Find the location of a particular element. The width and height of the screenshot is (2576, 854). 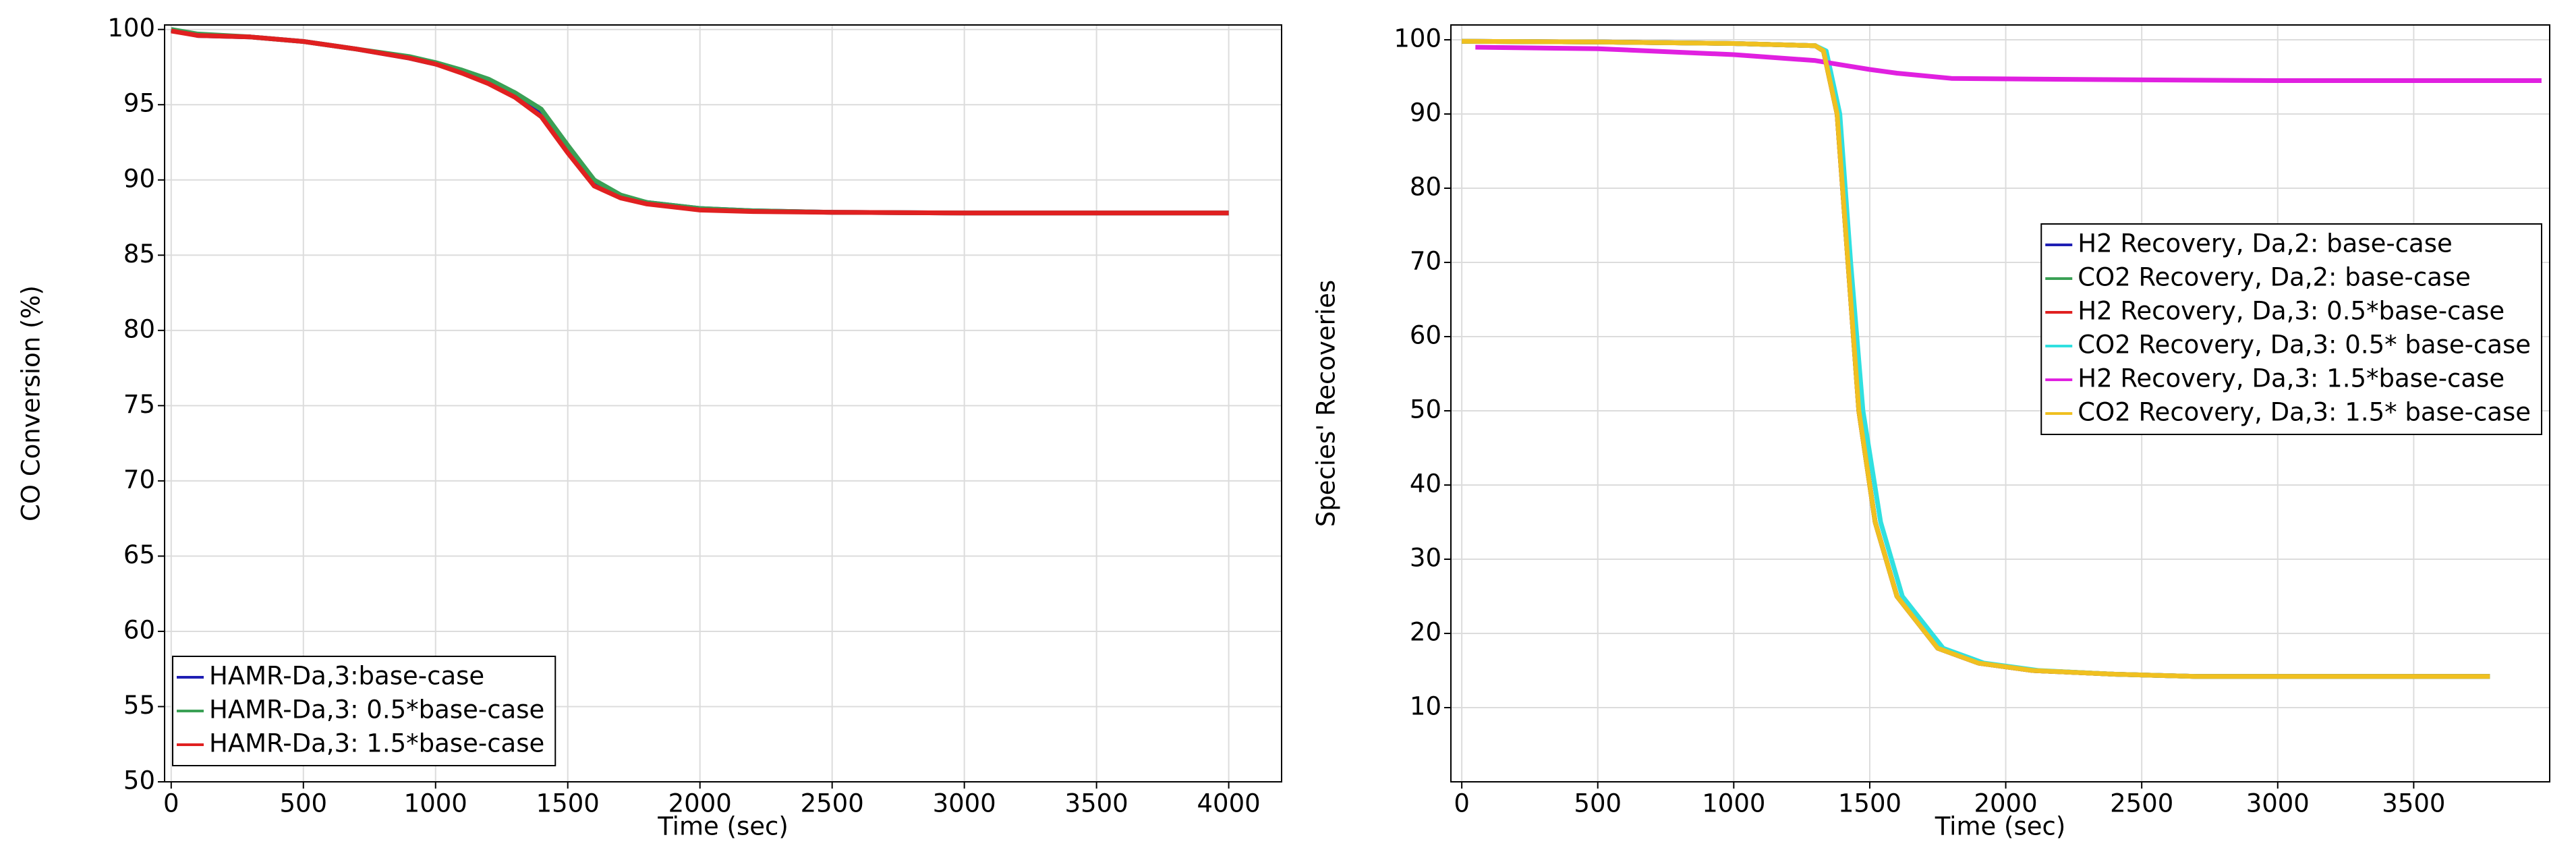

y-tick-label: 10 is located at coordinates (1425, 706).